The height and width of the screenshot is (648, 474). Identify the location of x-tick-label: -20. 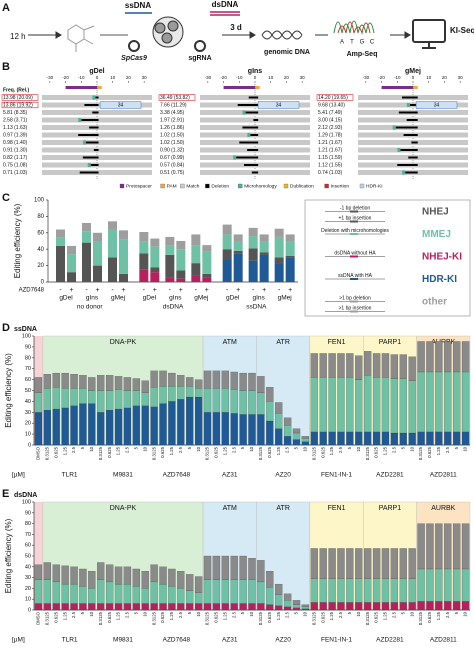
(223, 77).